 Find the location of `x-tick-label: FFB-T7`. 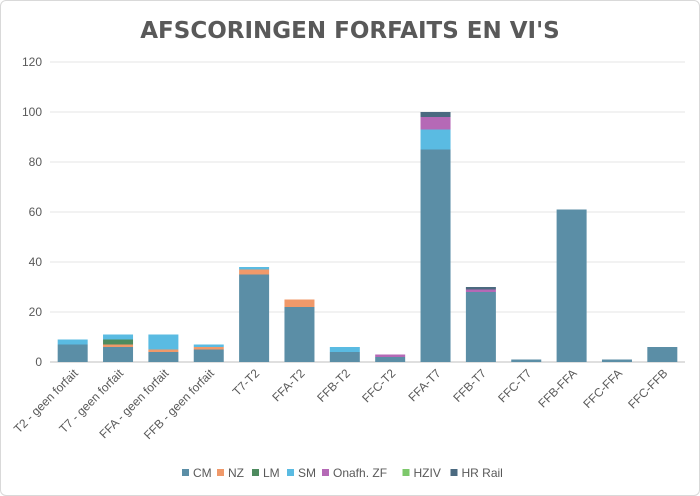

x-tick-label: FFB-T7 is located at coordinates (469, 385).